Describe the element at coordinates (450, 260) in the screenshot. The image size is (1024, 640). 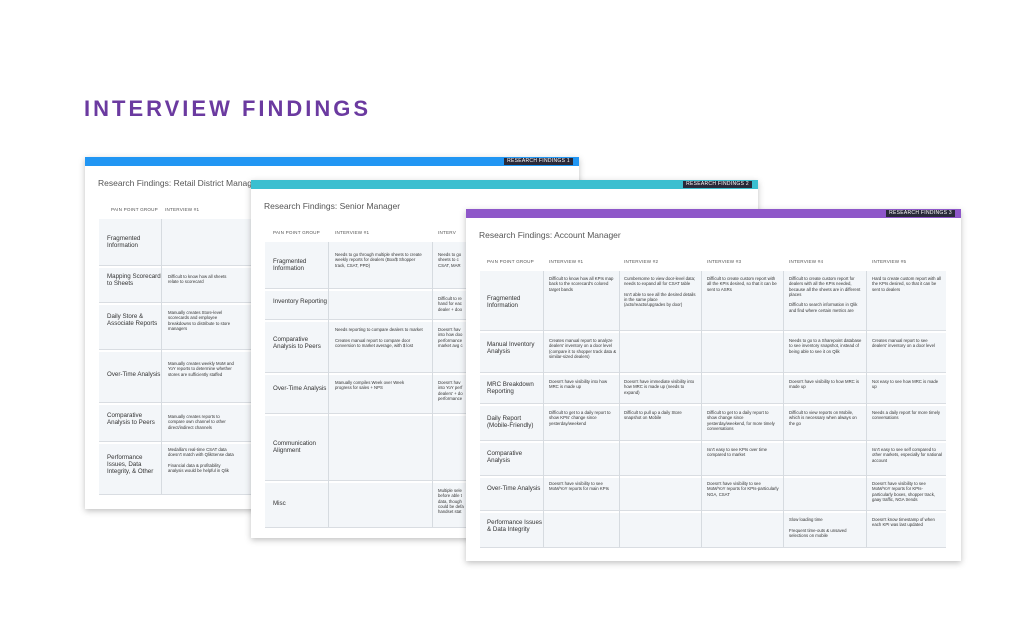
I see `table-cell: Needs to go sheets to c CSAT, MAR` at that location.